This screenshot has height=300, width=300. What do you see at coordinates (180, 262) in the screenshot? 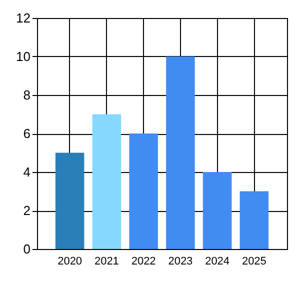
I see `x-tick-label: 2023` at bounding box center [180, 262].